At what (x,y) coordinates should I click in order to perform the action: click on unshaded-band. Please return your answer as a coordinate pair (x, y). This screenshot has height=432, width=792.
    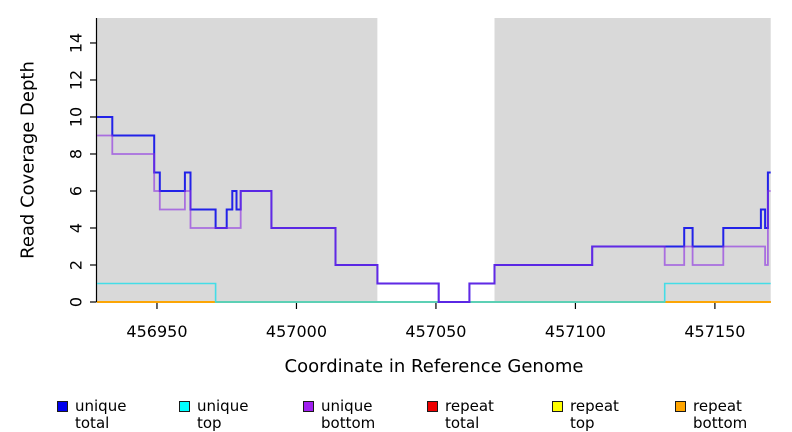
    Looking at the image, I should click on (436, 160).